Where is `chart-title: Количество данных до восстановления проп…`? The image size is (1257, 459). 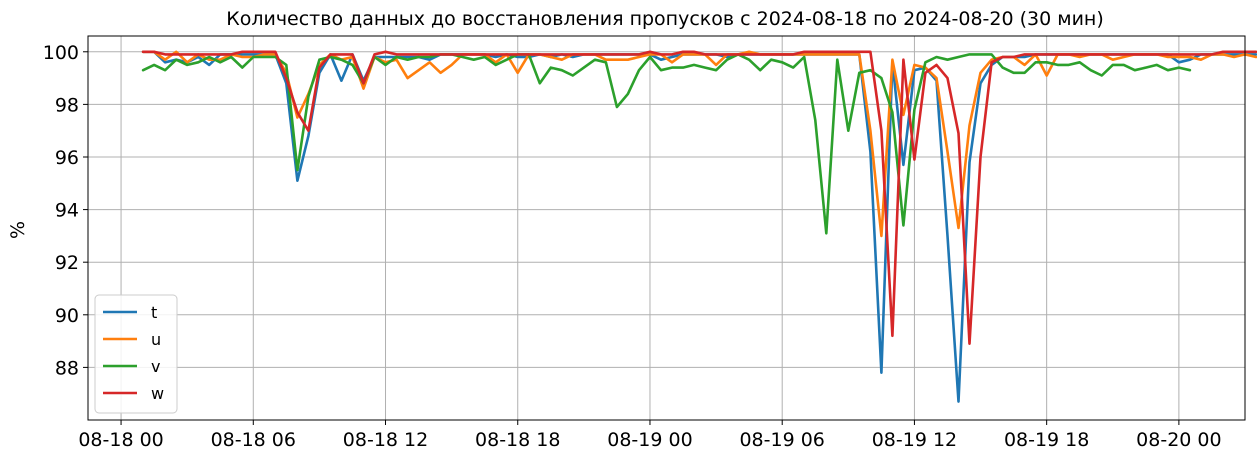 chart-title: Количество данных до восстановления проп… is located at coordinates (665, 19).